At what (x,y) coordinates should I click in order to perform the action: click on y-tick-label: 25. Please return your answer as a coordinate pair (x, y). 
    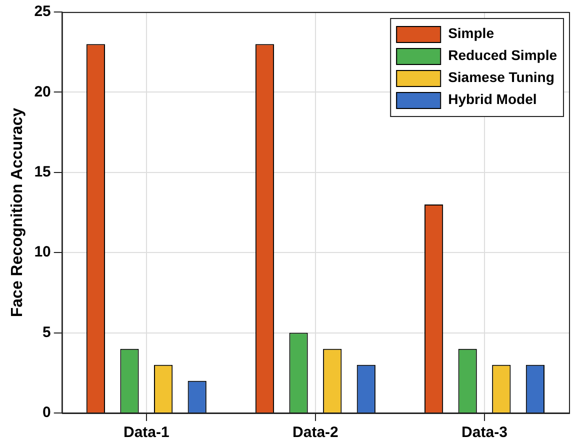
    Looking at the image, I should click on (42, 11).